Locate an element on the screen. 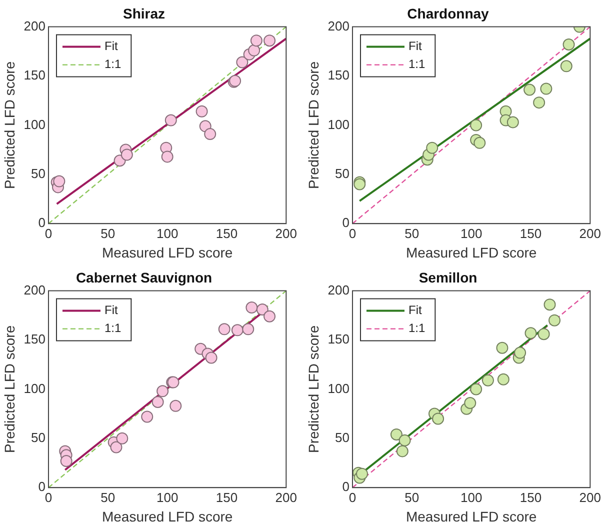 This screenshot has height=529, width=608. chart-title: Semillon is located at coordinates (448, 277).